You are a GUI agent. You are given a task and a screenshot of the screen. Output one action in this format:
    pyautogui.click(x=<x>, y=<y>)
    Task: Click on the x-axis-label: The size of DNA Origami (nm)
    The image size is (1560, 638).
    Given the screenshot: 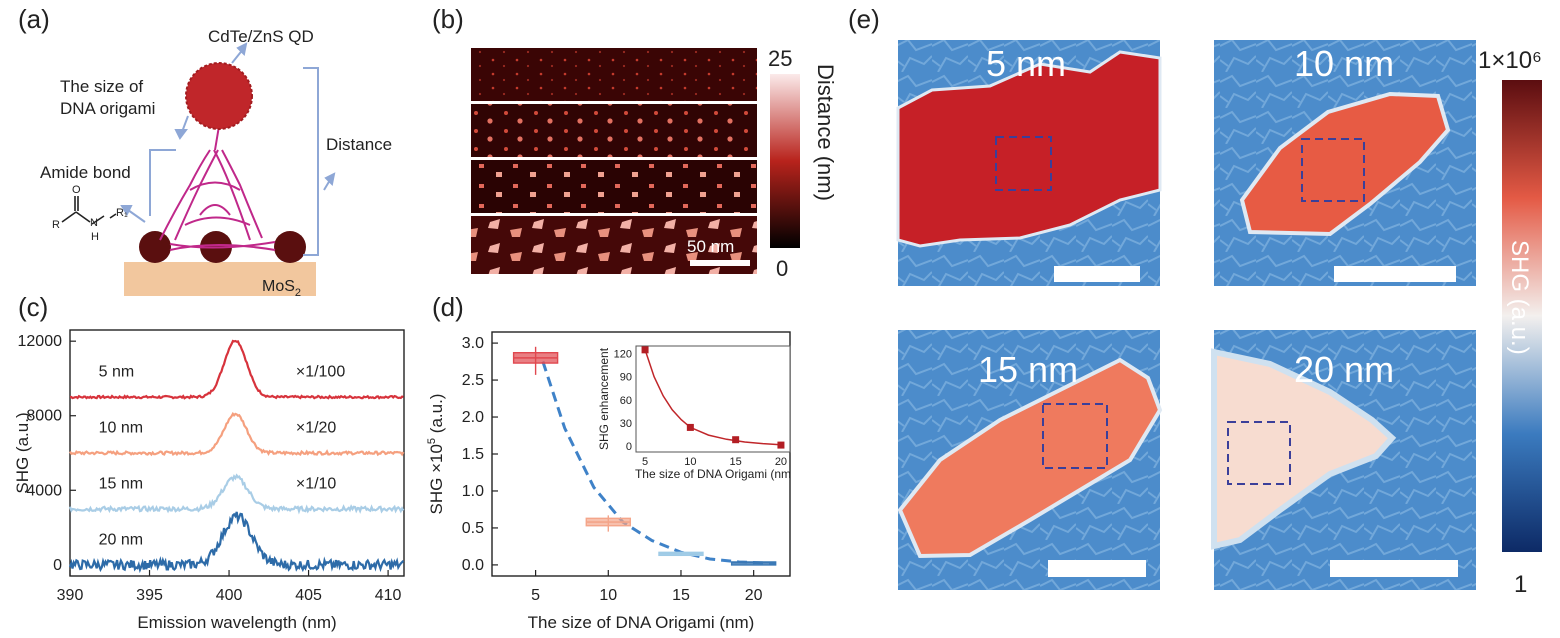 What is the action you would take?
    pyautogui.click(x=641, y=622)
    